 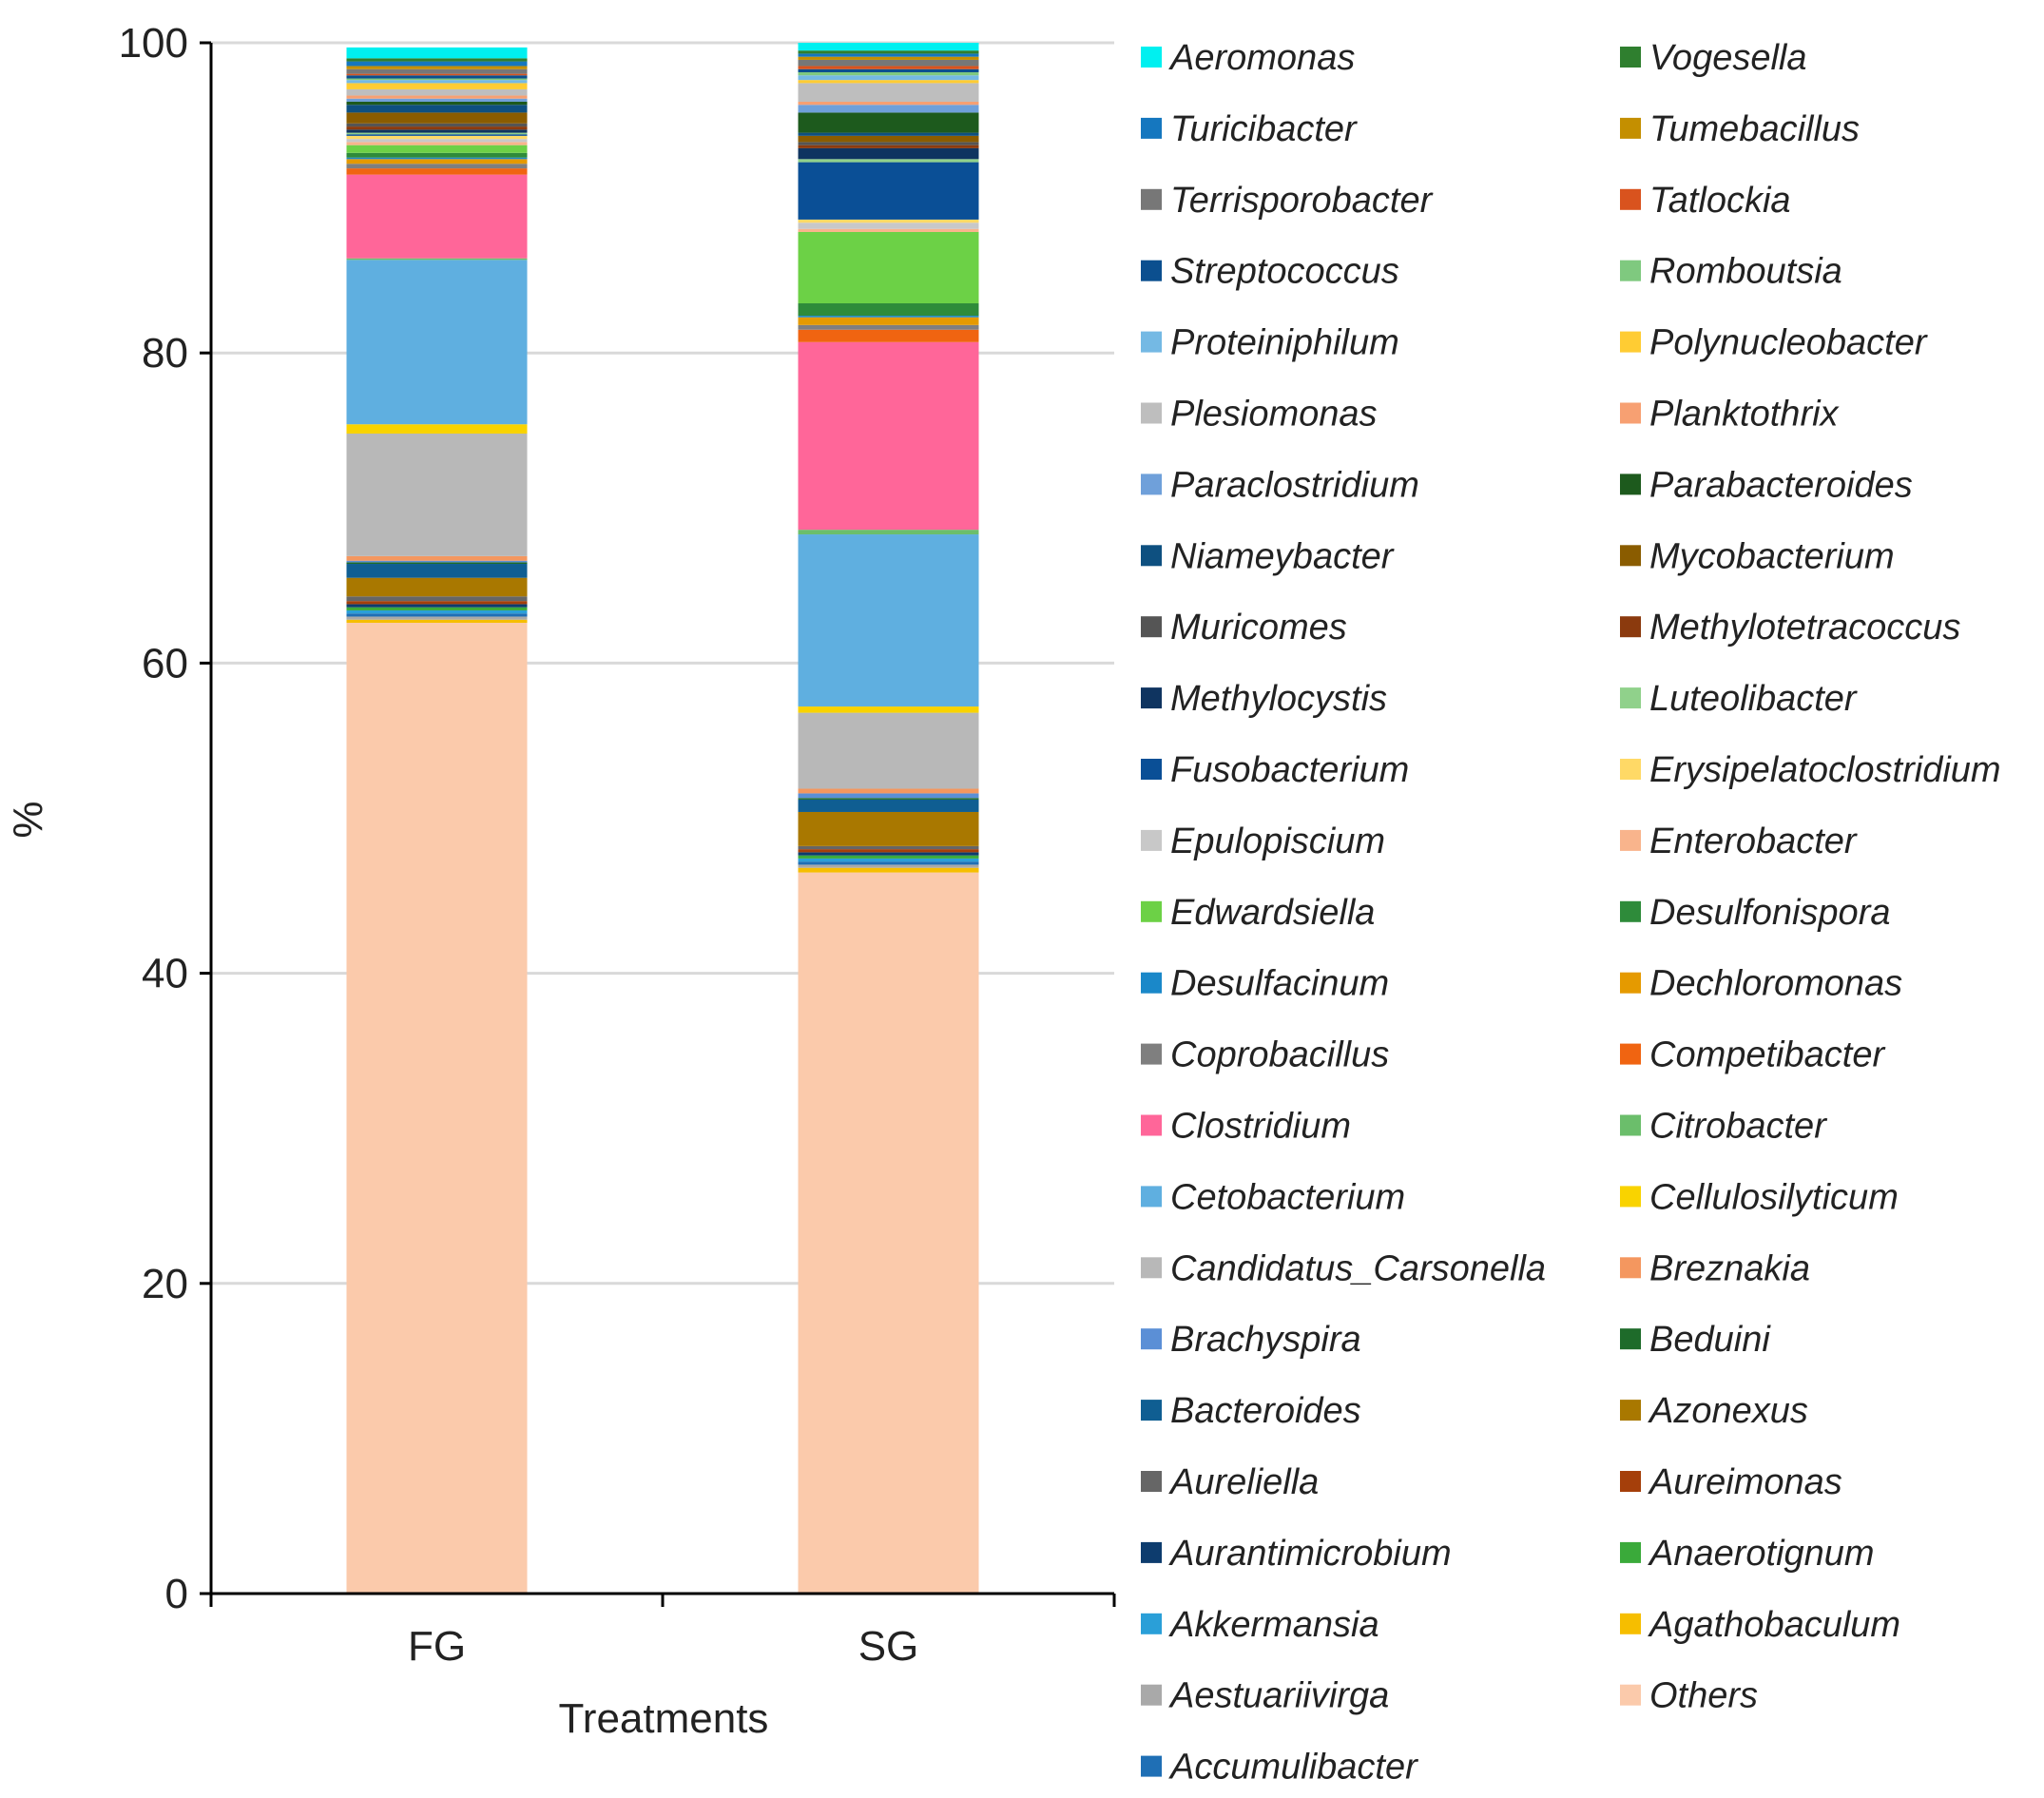 I want to click on legend-item: Terrisporobacter, so click(x=1288, y=201).